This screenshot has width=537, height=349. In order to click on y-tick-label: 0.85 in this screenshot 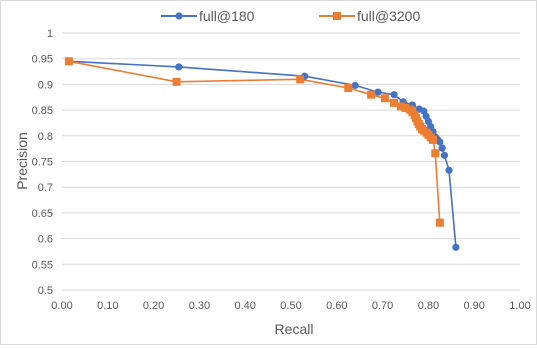, I will do `click(42, 111)`.